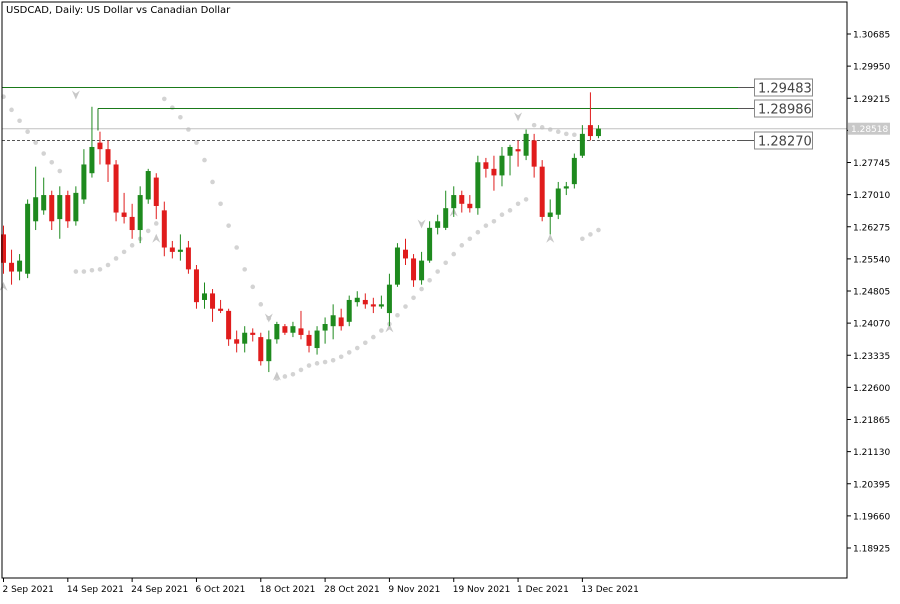 This screenshot has height=604, width=900. What do you see at coordinates (352, 590) in the screenshot?
I see `x-tick-label: 28 Oct 2021` at bounding box center [352, 590].